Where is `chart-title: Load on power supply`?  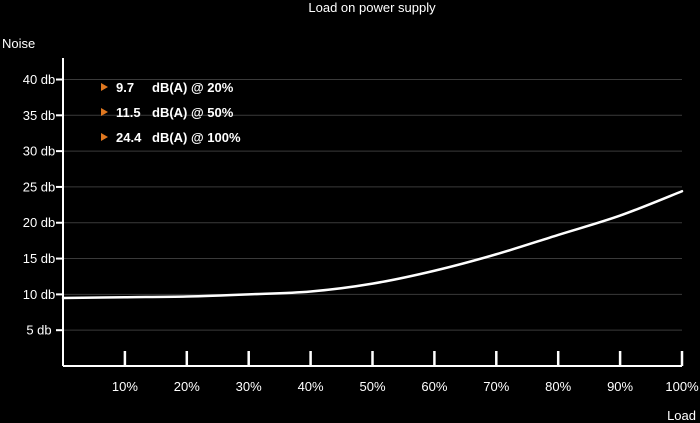
chart-title: Load on power supply is located at coordinates (372, 7).